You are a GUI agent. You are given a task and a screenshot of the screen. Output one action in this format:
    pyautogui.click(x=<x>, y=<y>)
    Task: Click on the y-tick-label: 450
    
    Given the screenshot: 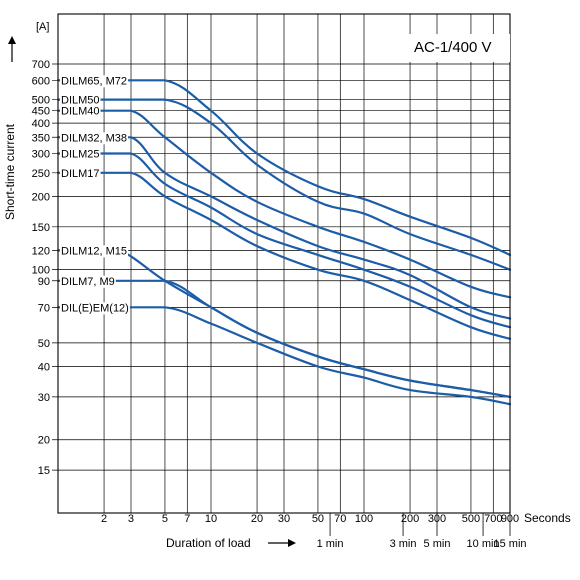 What is the action you would take?
    pyautogui.click(x=41, y=112)
    